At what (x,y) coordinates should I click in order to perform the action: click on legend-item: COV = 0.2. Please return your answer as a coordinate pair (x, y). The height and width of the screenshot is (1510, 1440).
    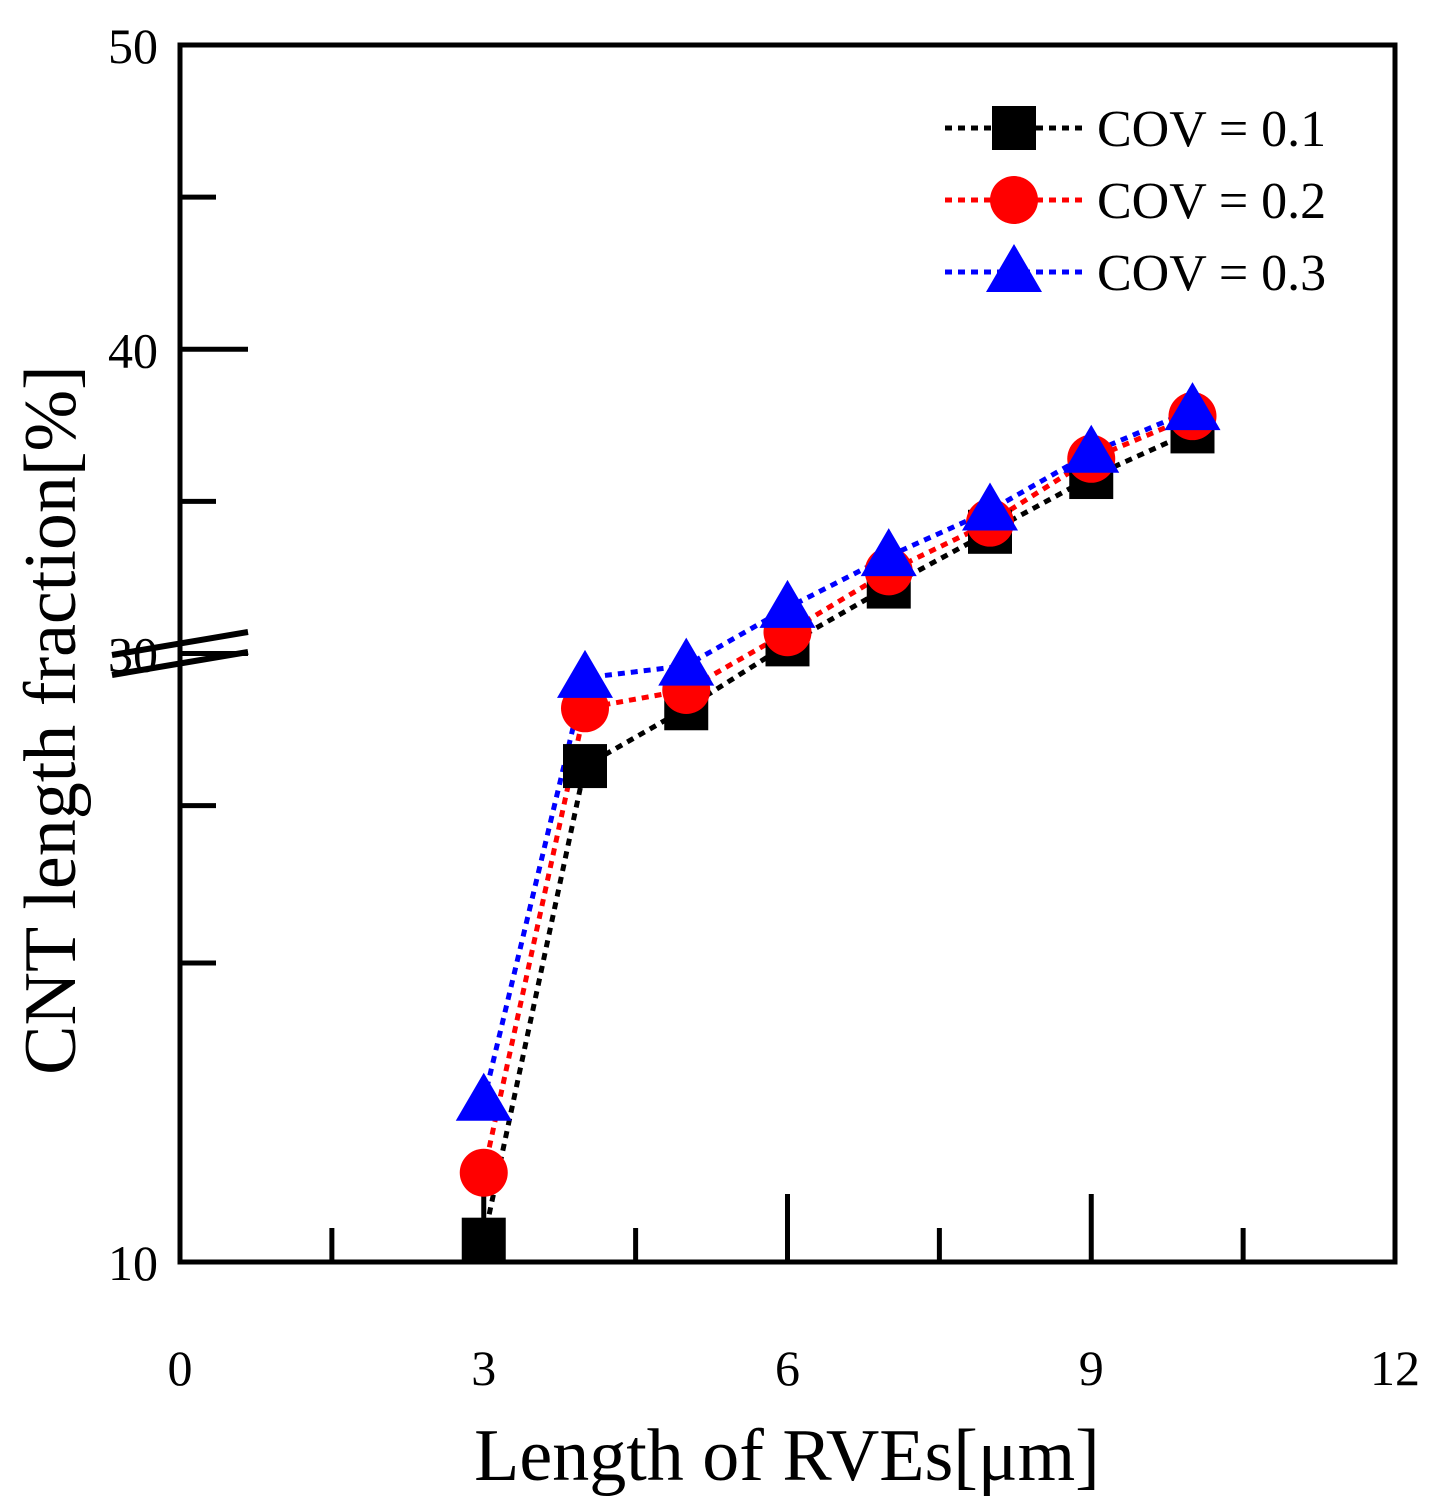
    Looking at the image, I should click on (1135, 201).